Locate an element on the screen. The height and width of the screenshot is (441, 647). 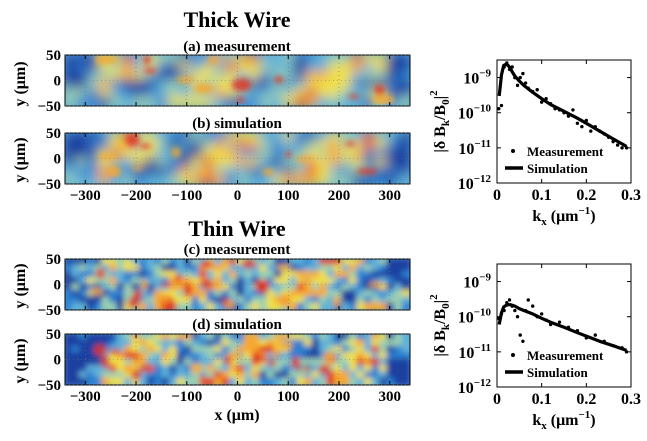
map-ylabel-thin: y (μm) is located at coordinates (20, 285).